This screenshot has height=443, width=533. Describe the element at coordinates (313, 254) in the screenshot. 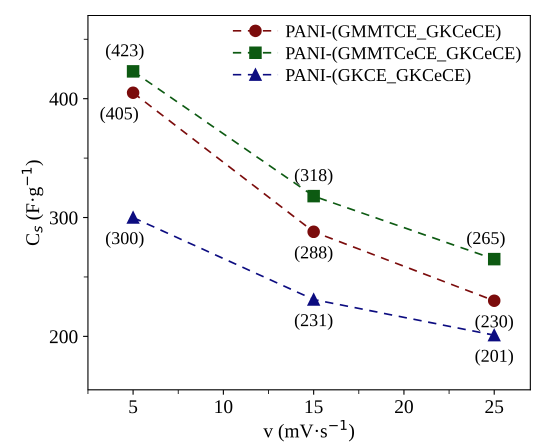

I see `data-label: (288)` at that location.